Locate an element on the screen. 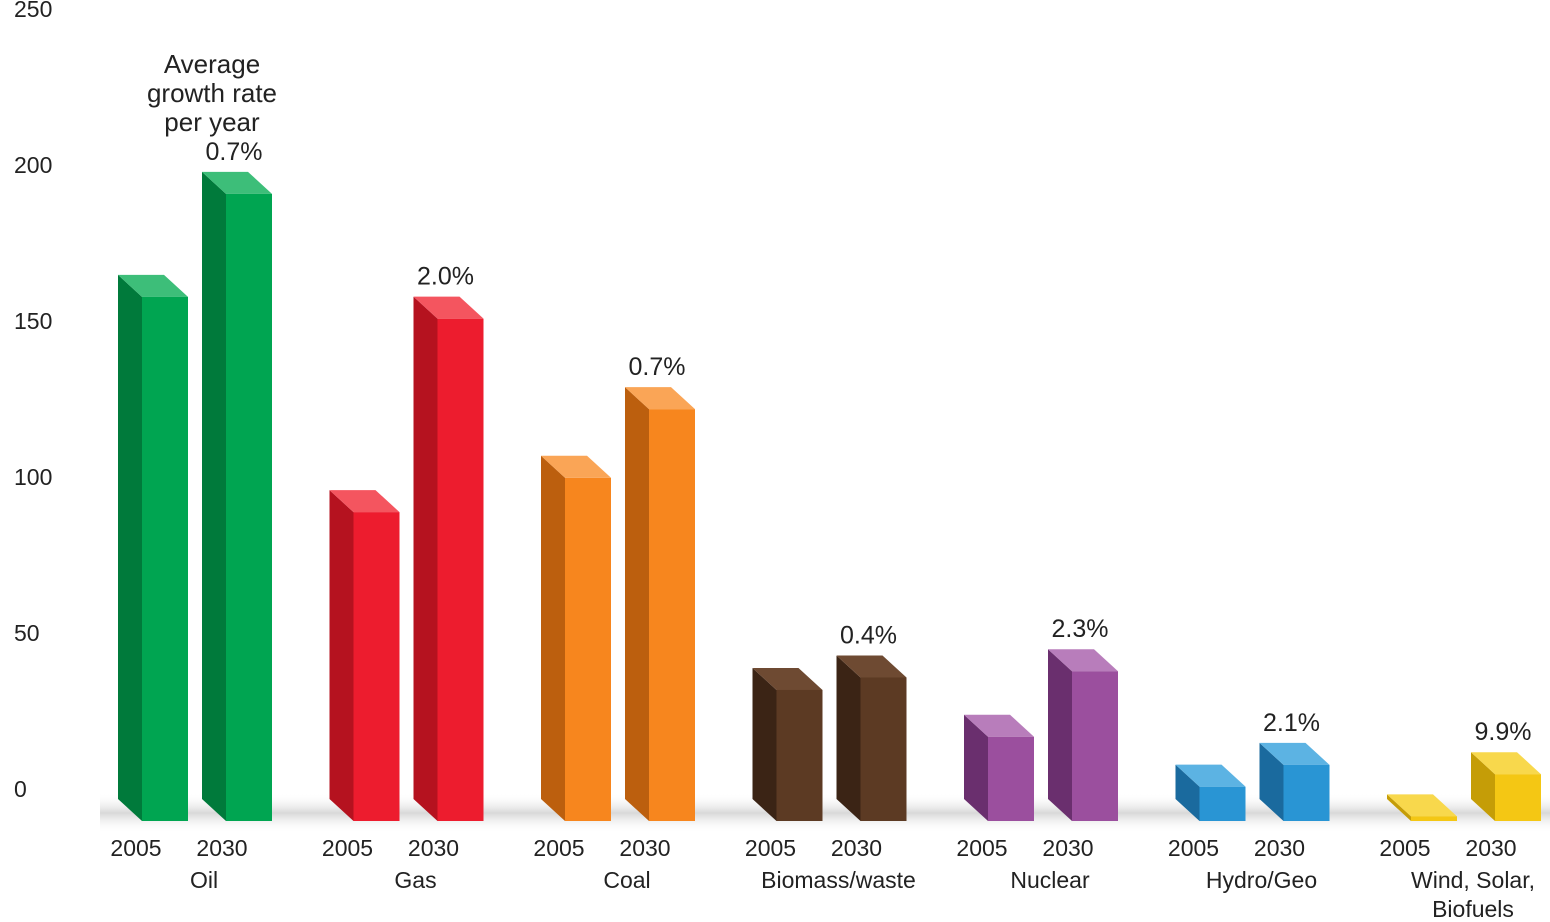 The height and width of the screenshot is (922, 1550). bar-biomass-waste-2005 is located at coordinates (787, 744).